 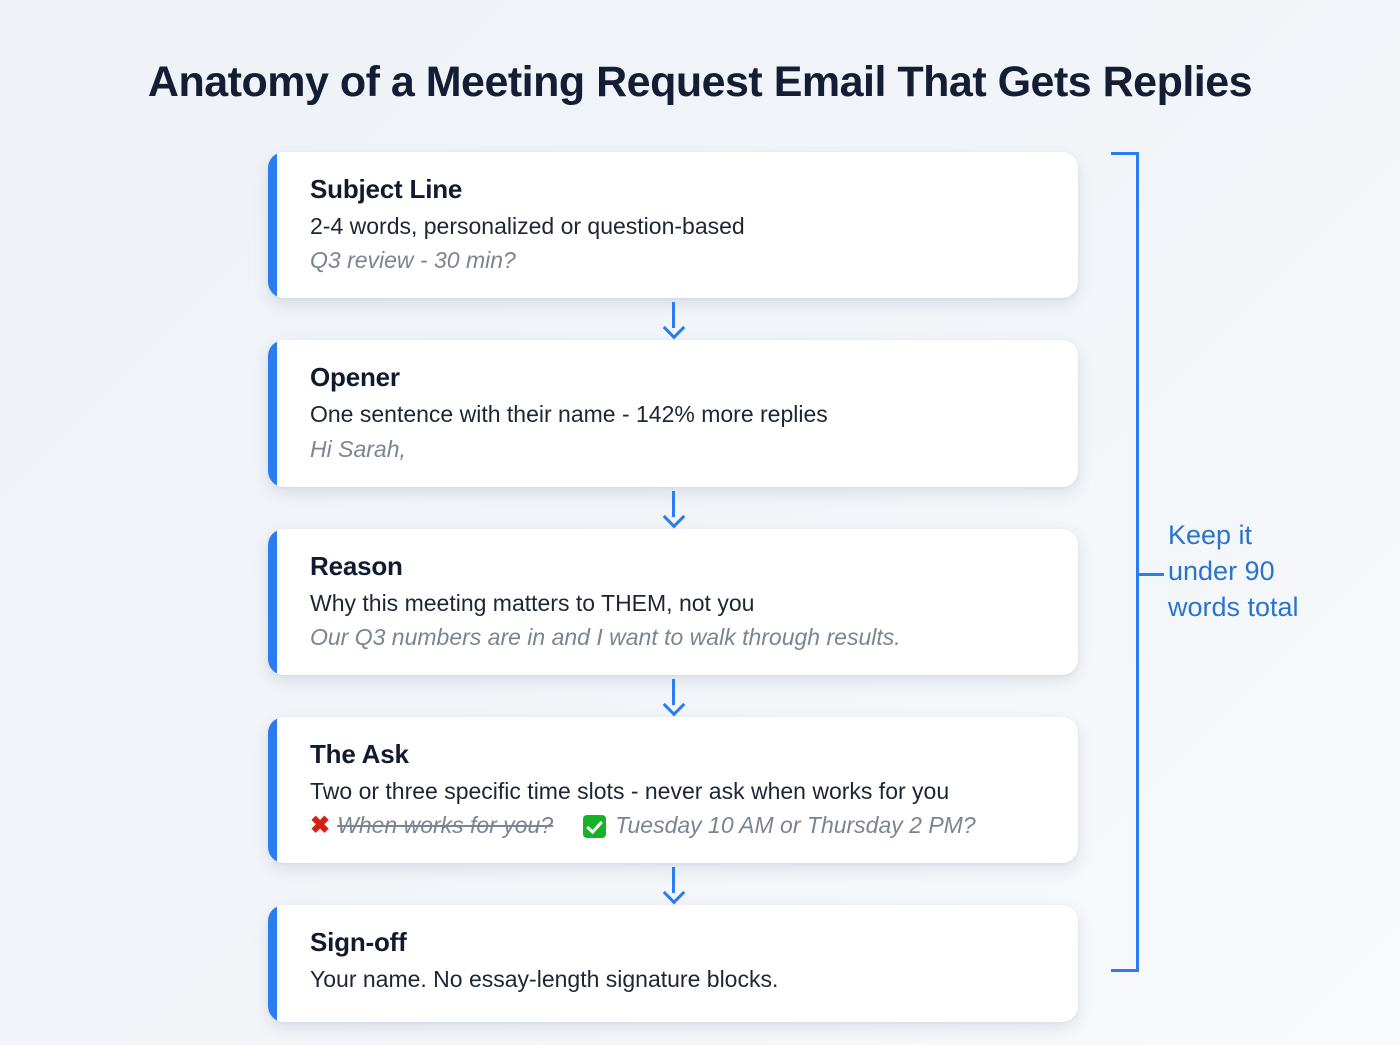 I want to click on word-limit-annotation: Keep it under 90 words total, so click(x=1273, y=572).